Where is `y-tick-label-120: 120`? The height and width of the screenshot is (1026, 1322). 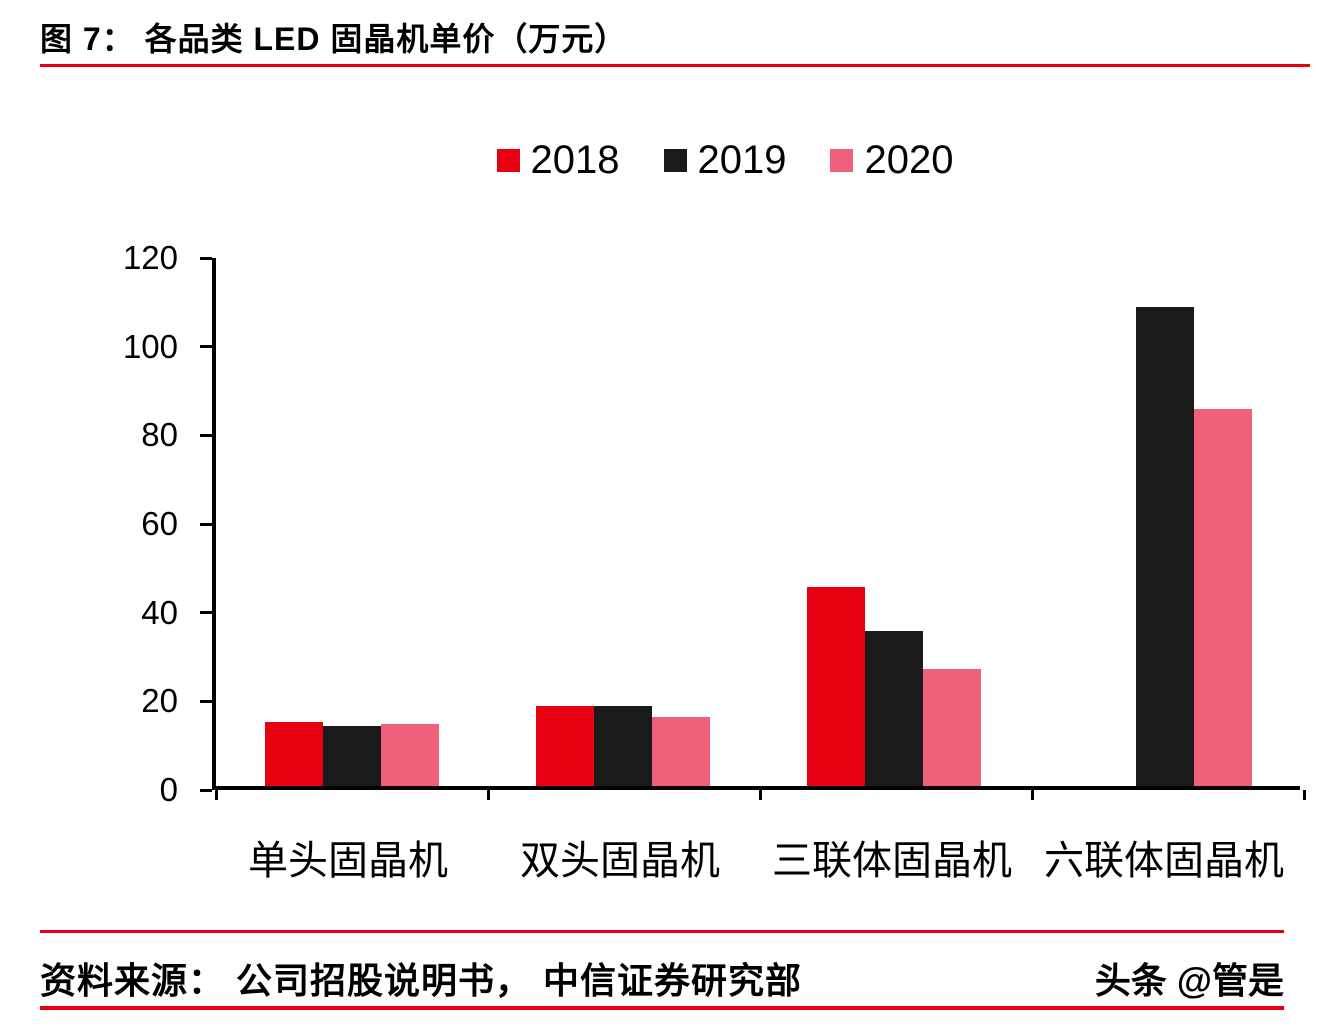 y-tick-label-120: 120 is located at coordinates (150, 257).